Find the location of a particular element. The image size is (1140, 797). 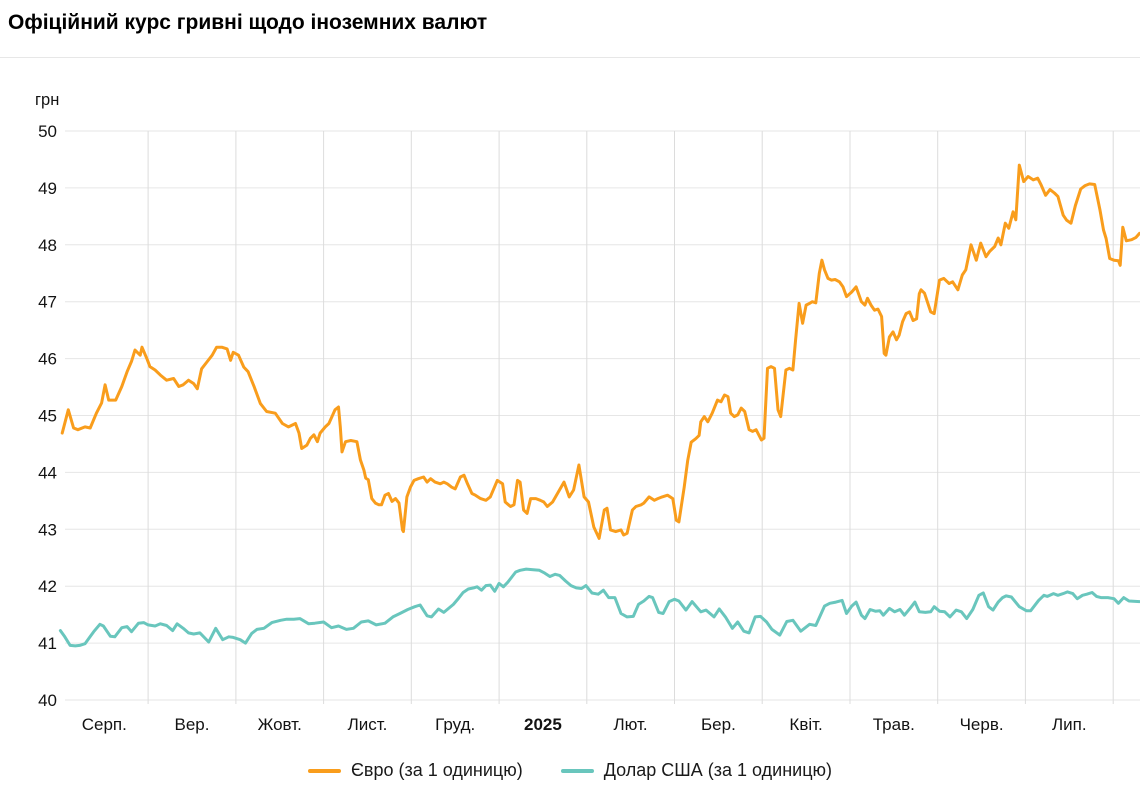

x-tick-label: Трав. is located at coordinates (894, 724).